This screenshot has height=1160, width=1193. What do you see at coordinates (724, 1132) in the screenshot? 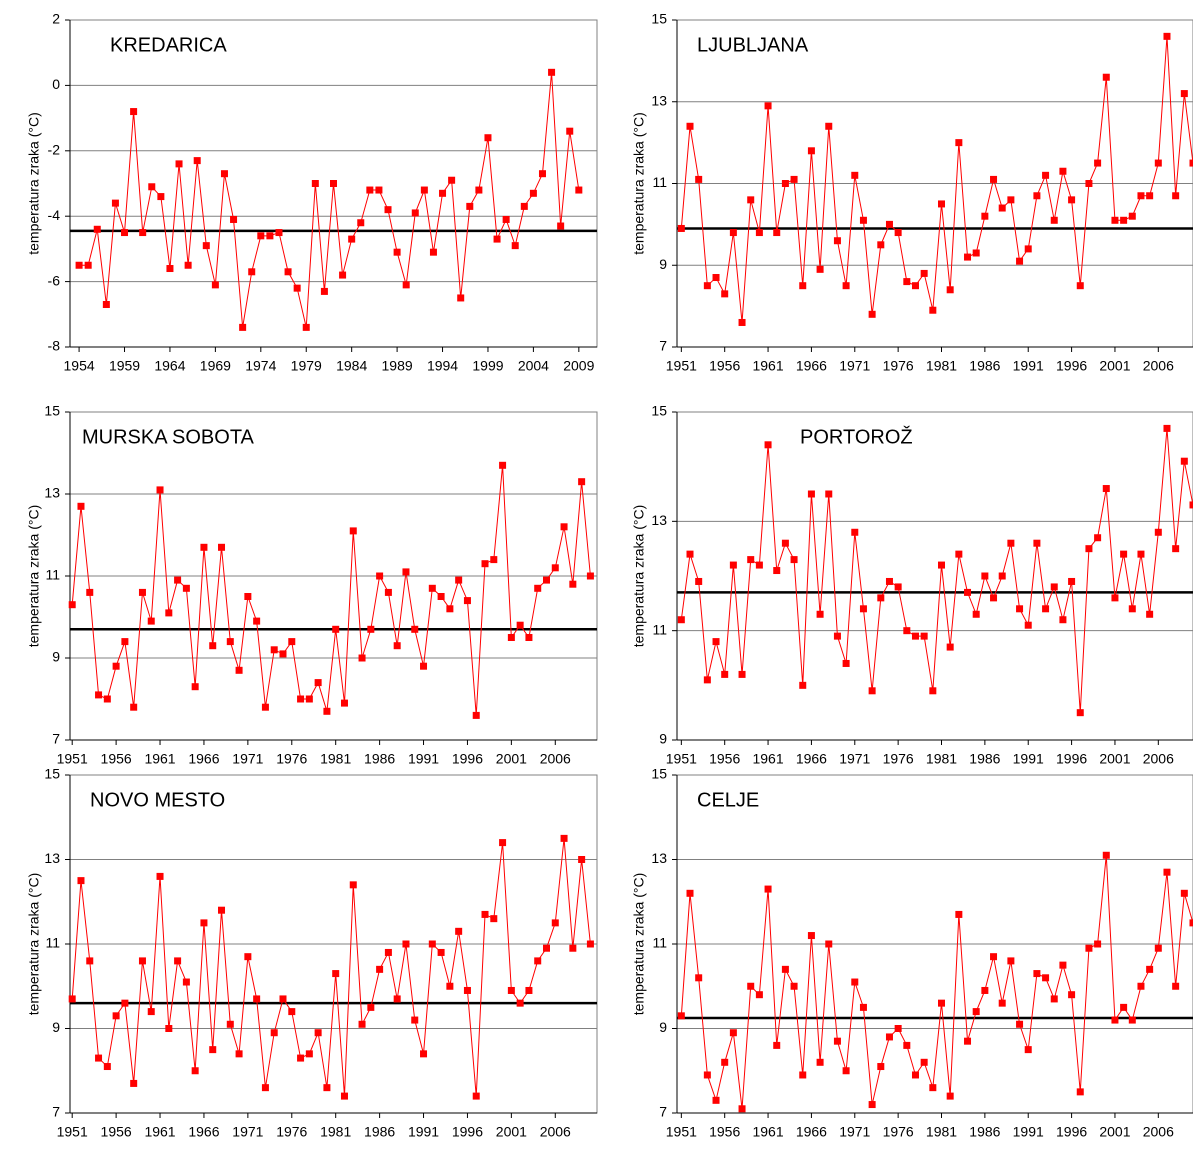
I see `x-tick-label: 1956` at bounding box center [724, 1132].